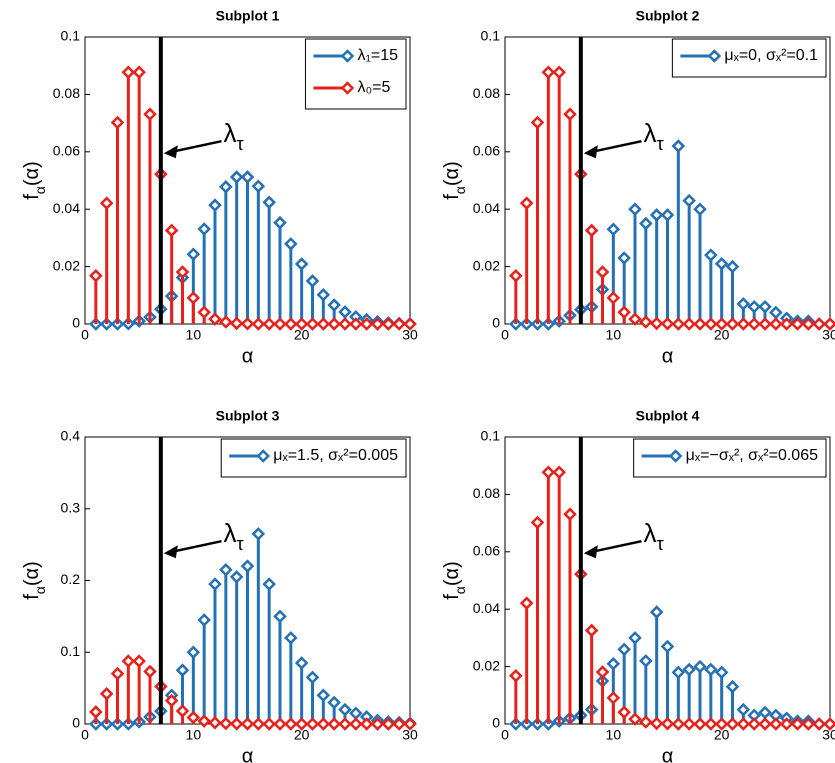  I want to click on x-axis-label: α, so click(248, 754).